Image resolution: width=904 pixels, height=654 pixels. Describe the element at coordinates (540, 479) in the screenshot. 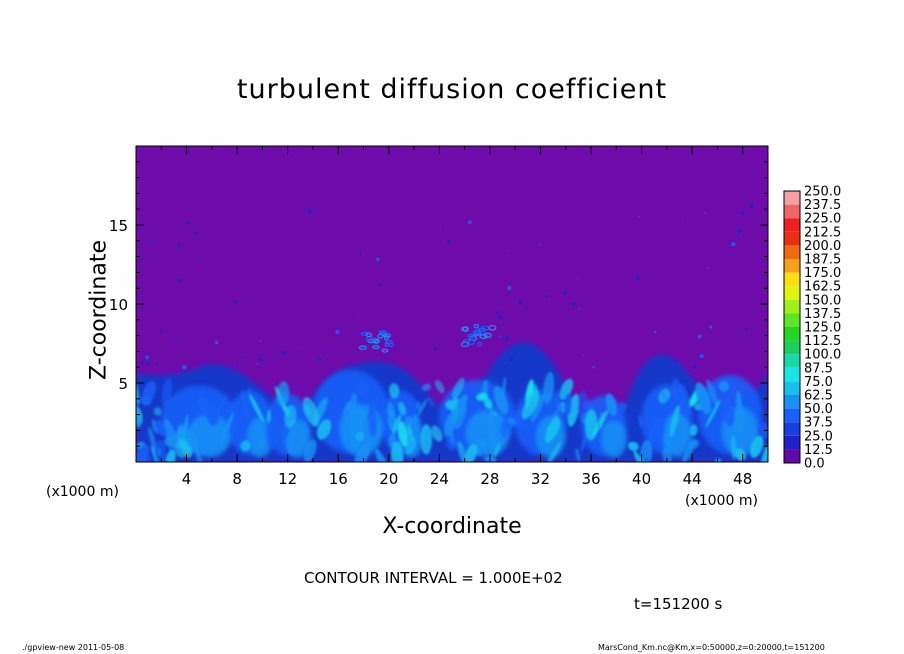

I see `x-tick-label: 32` at that location.